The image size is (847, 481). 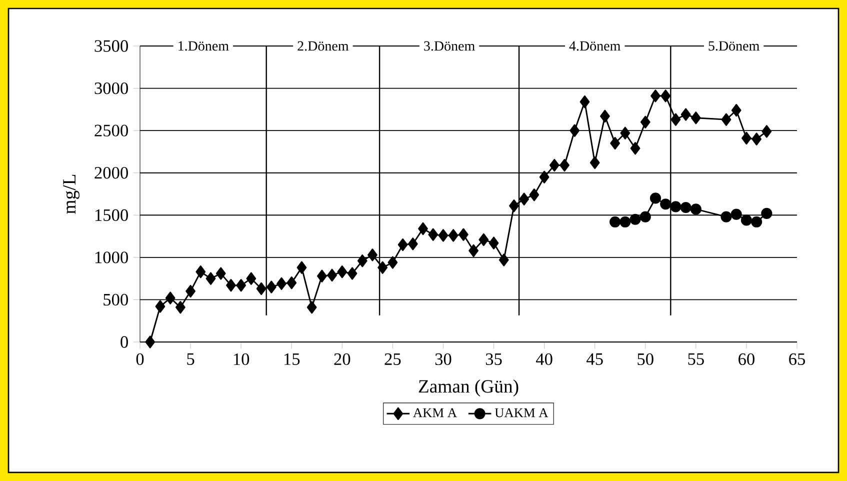 I want to click on y-tick-label: 3500, so click(x=111, y=46).